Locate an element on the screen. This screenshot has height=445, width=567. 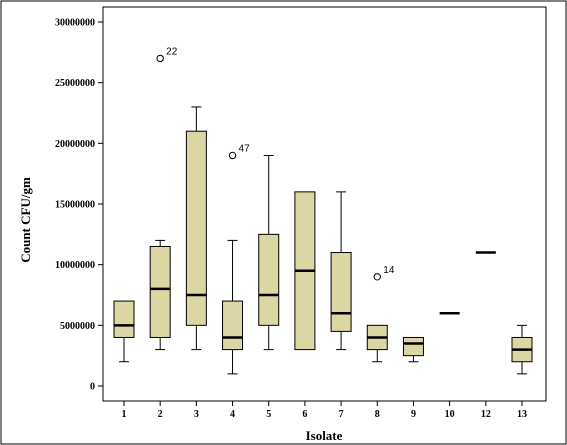
outlier-label: 22 is located at coordinates (172, 51).